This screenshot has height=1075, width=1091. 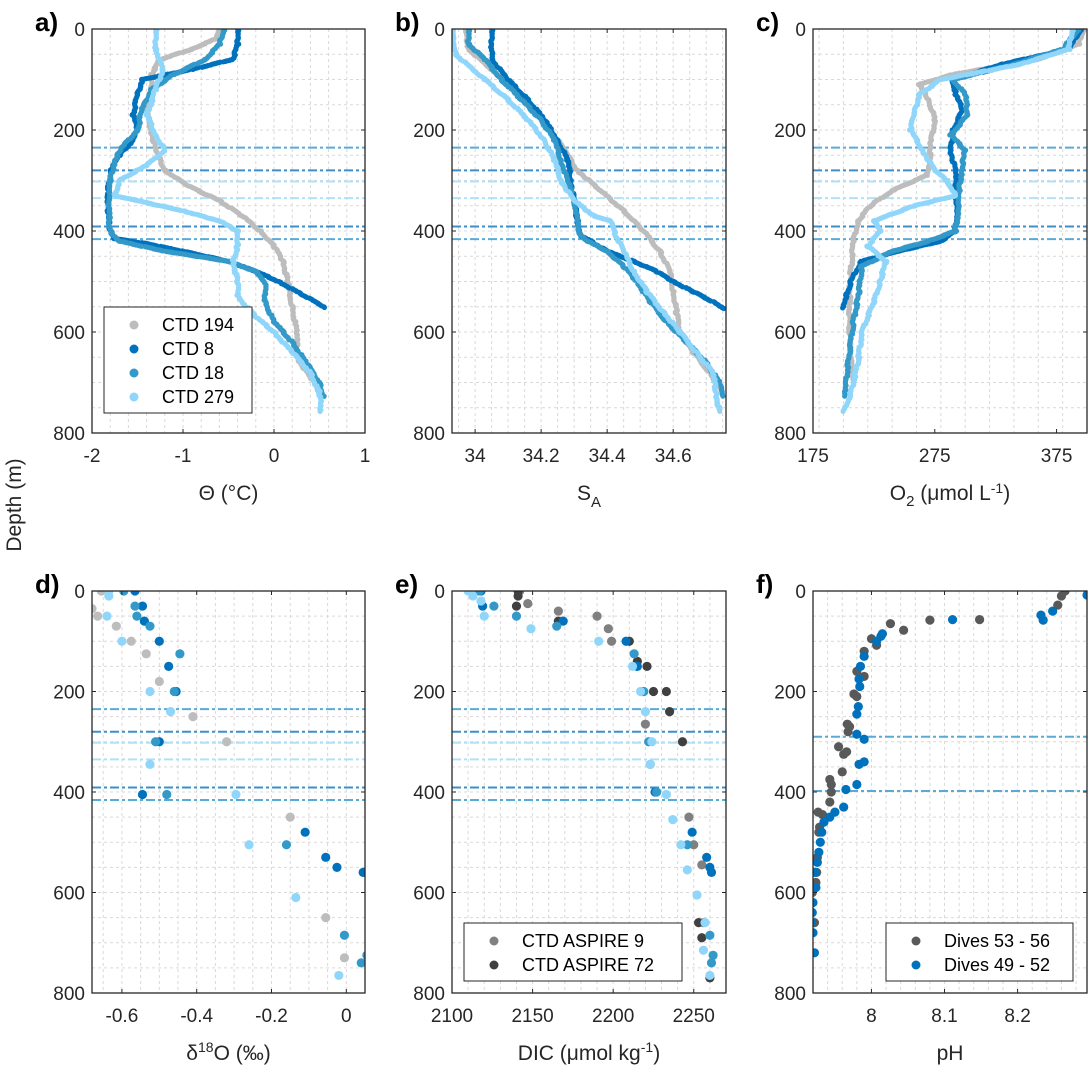 I want to click on x-tick-label: 175, so click(x=813, y=456).